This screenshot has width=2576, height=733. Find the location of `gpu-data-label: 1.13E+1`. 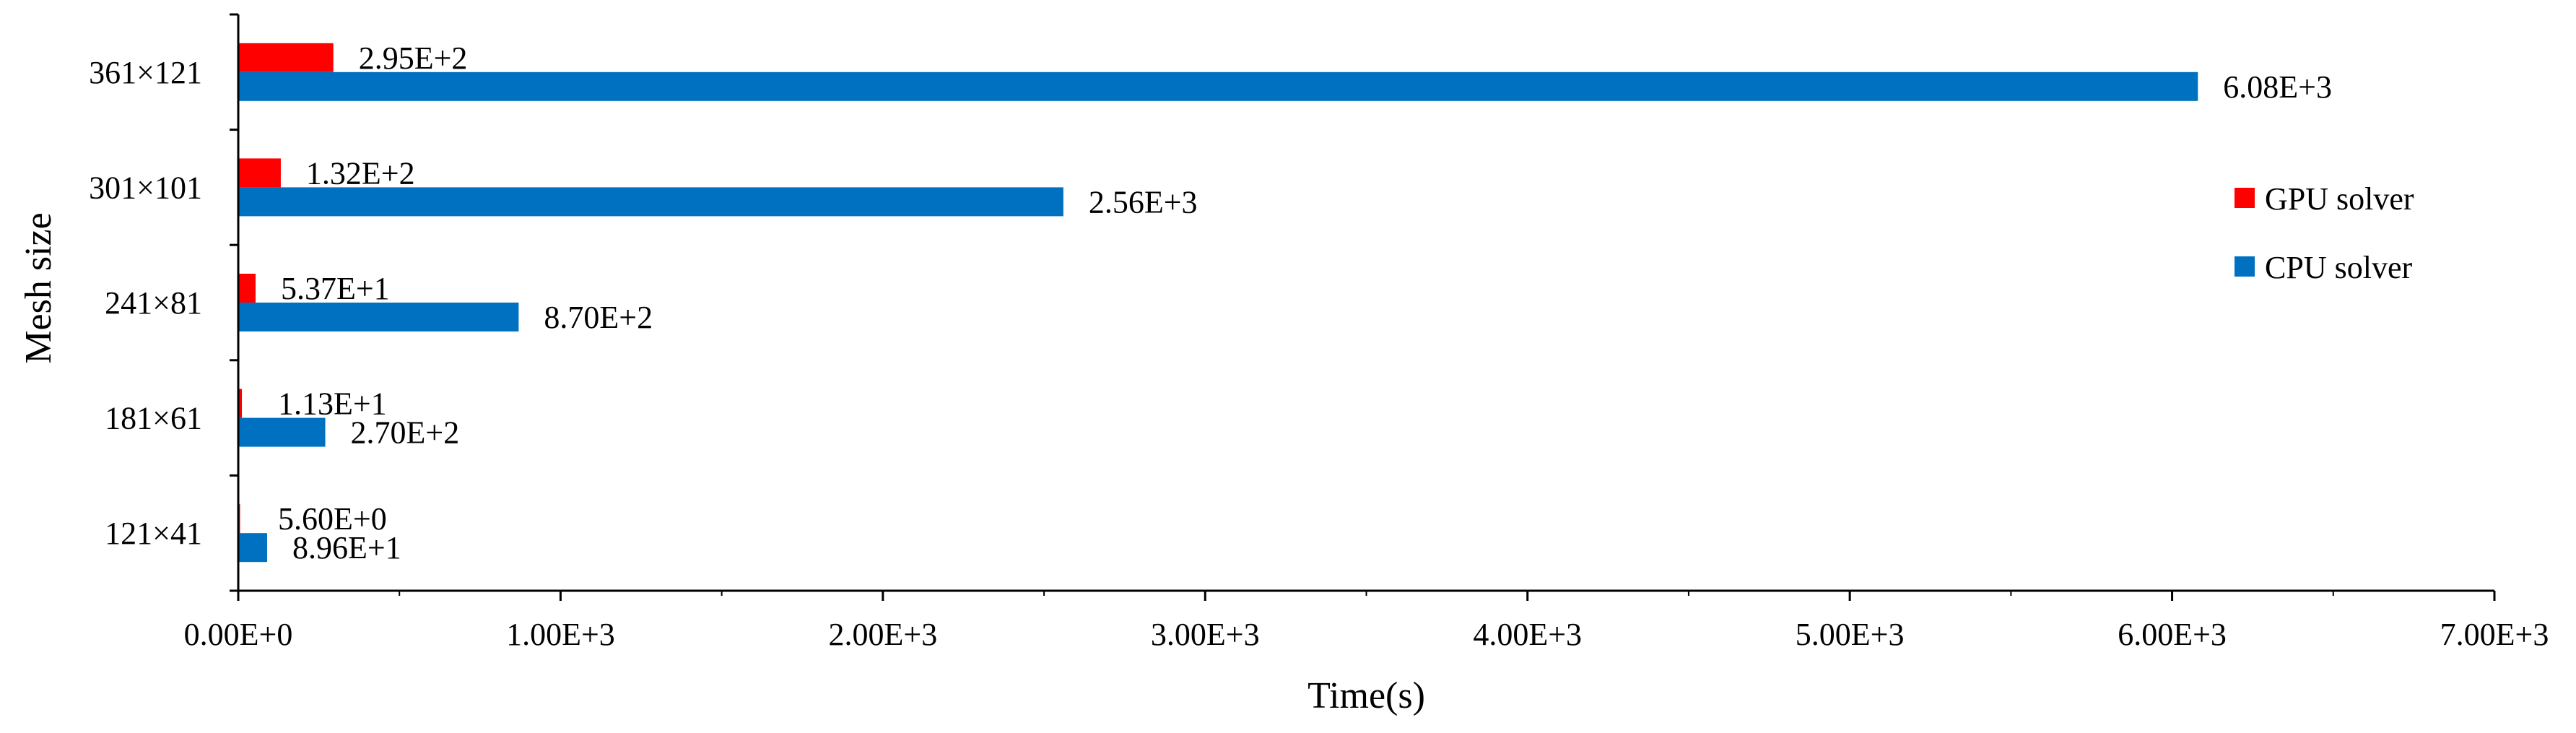

gpu-data-label: 1.13E+1 is located at coordinates (332, 404).